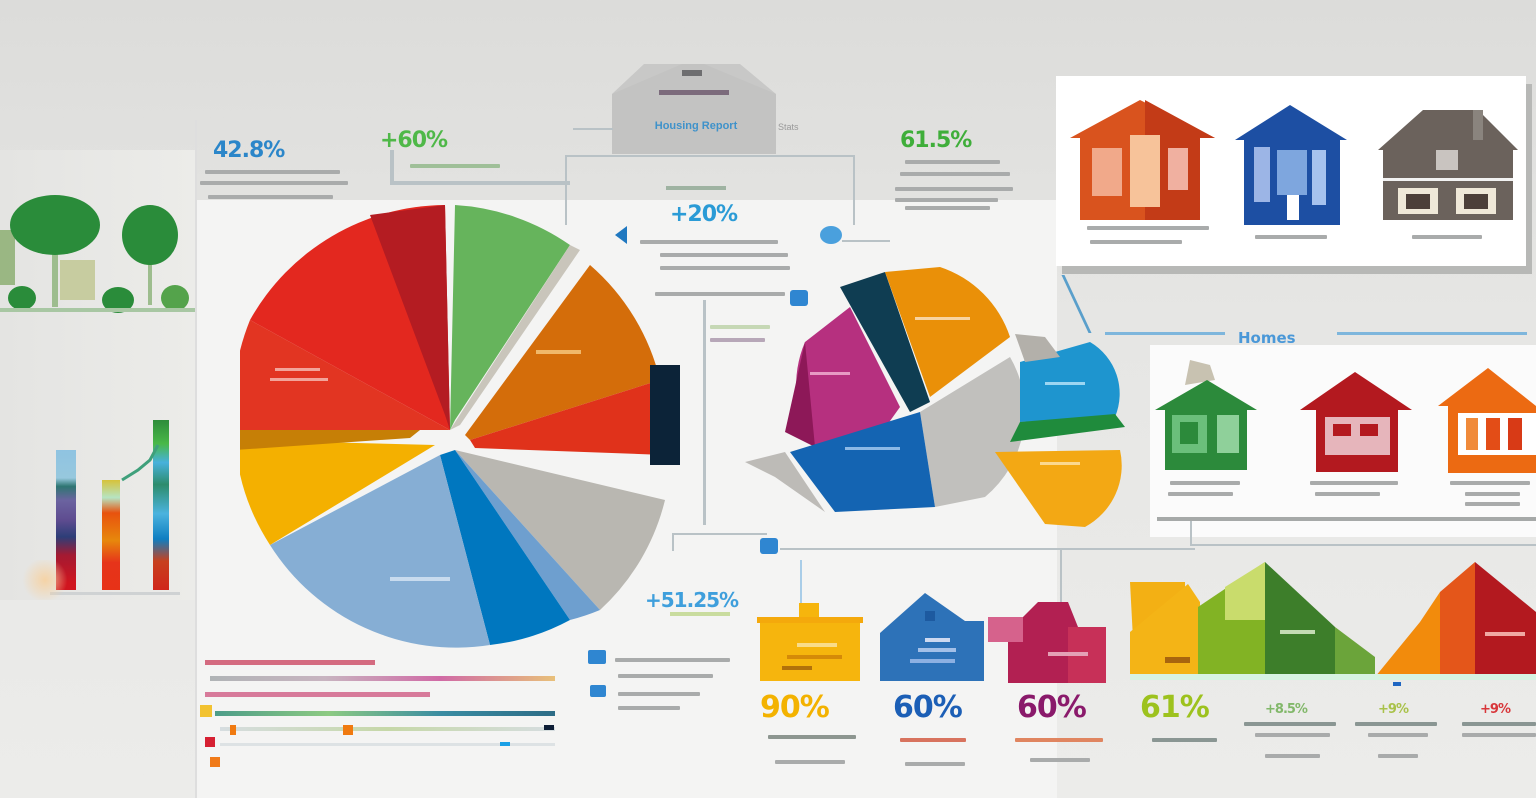 The width and height of the screenshot is (1536, 798). I want to click on center-stat-value: +20%, so click(704, 214).